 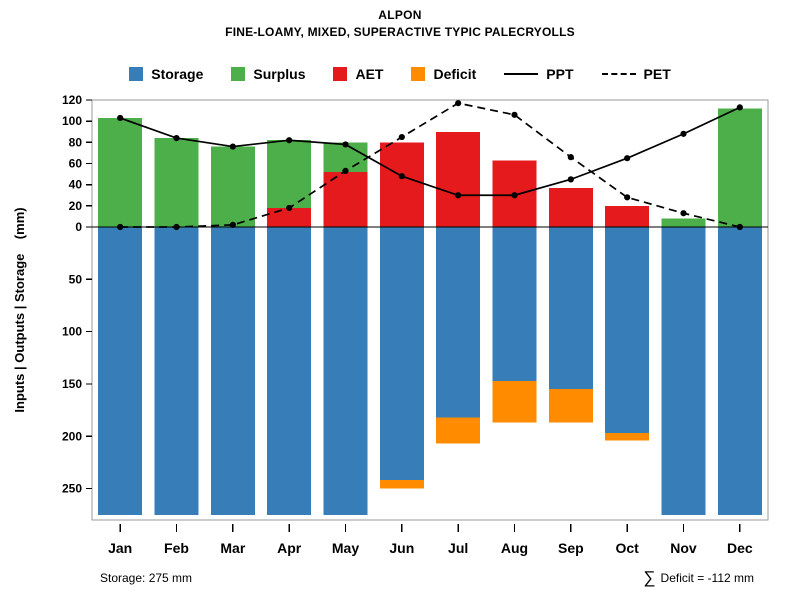 What do you see at coordinates (627, 197) in the screenshot?
I see `pet-point-oct` at bounding box center [627, 197].